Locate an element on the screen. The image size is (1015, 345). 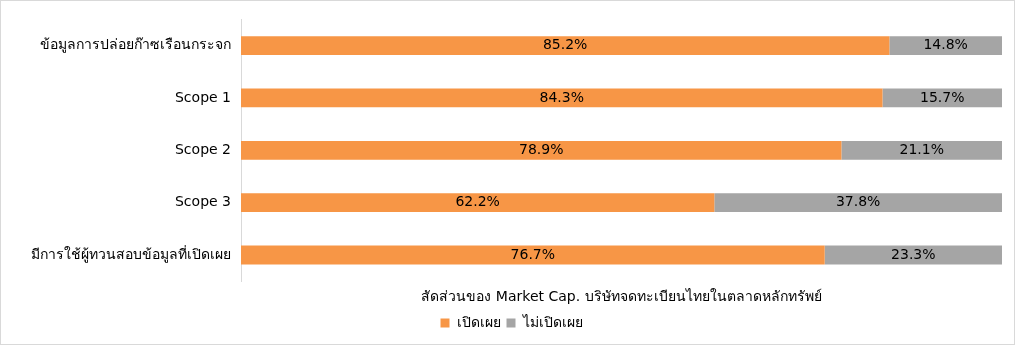
data-label: 15.7% is located at coordinates (942, 96).